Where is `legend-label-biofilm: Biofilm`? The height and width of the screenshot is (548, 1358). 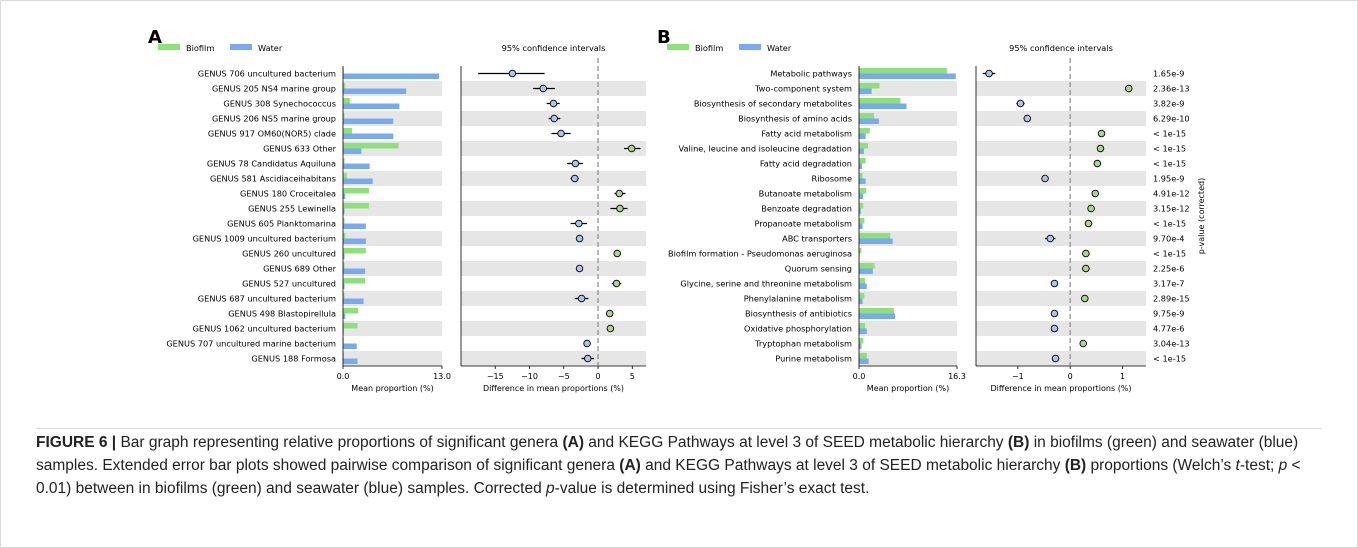 legend-label-biofilm: Biofilm is located at coordinates (709, 48).